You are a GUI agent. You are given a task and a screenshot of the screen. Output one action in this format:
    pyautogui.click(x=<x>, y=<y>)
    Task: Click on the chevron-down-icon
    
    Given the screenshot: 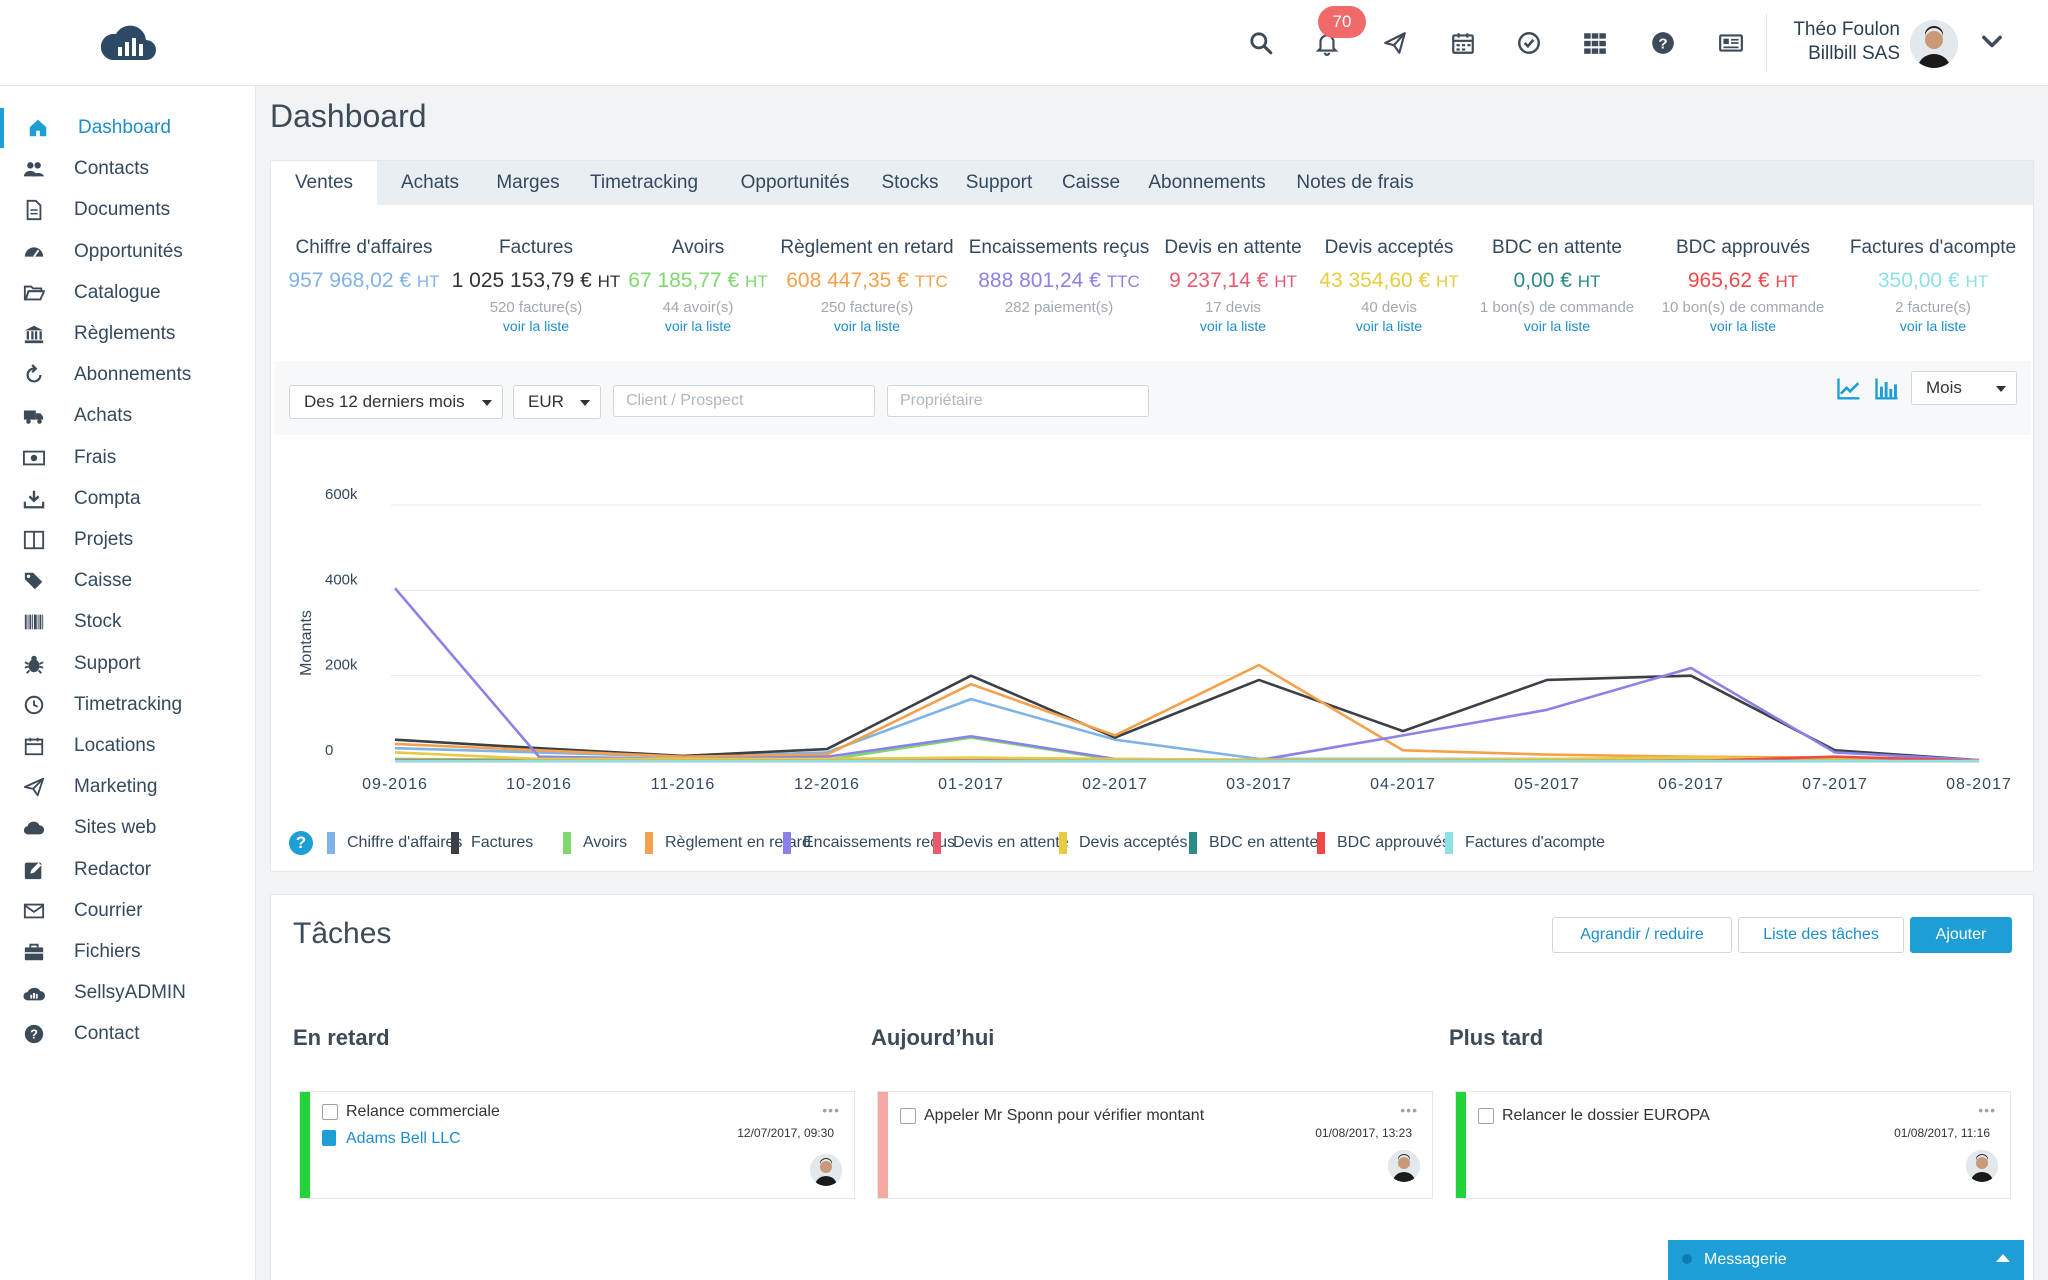 What is the action you would take?
    pyautogui.click(x=1992, y=42)
    